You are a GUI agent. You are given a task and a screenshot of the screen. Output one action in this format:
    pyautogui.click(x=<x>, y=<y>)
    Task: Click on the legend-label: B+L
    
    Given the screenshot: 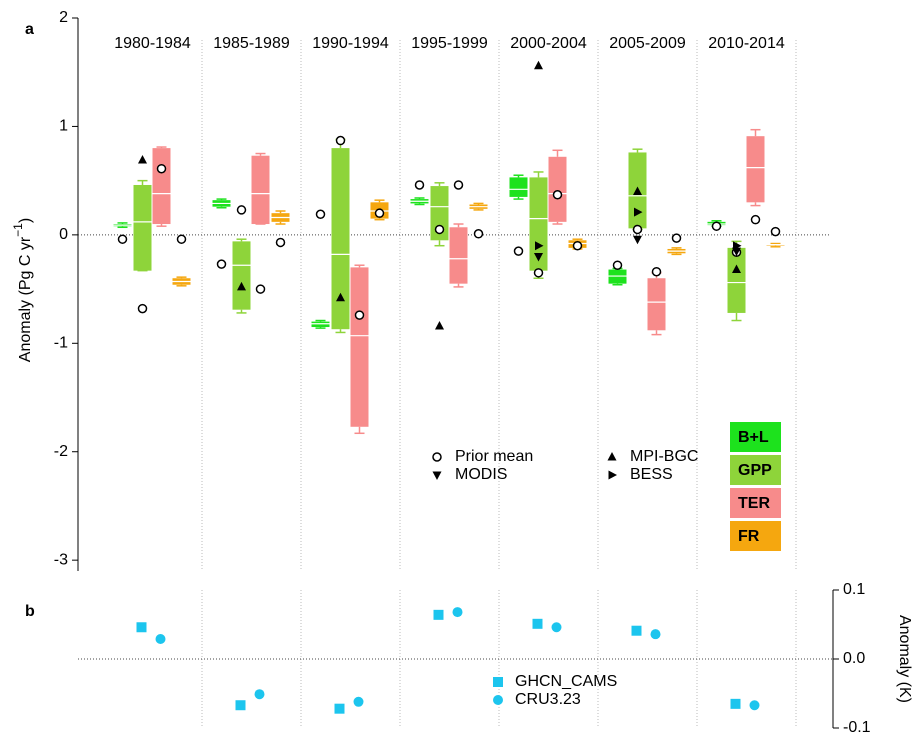 What is the action you would take?
    pyautogui.click(x=753, y=437)
    